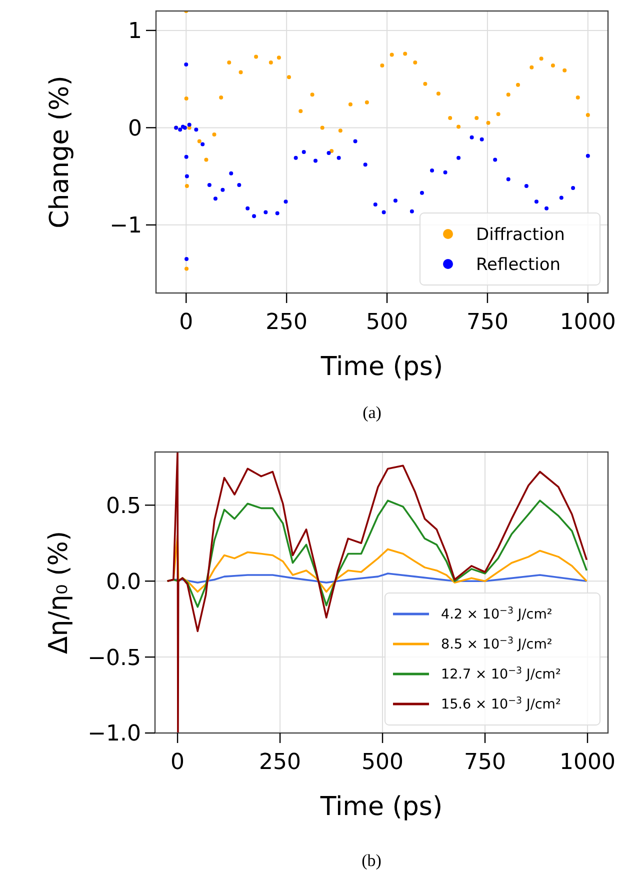 This screenshot has width=621, height=876. I want to click on x-tick-label: 1000, so click(588, 762).